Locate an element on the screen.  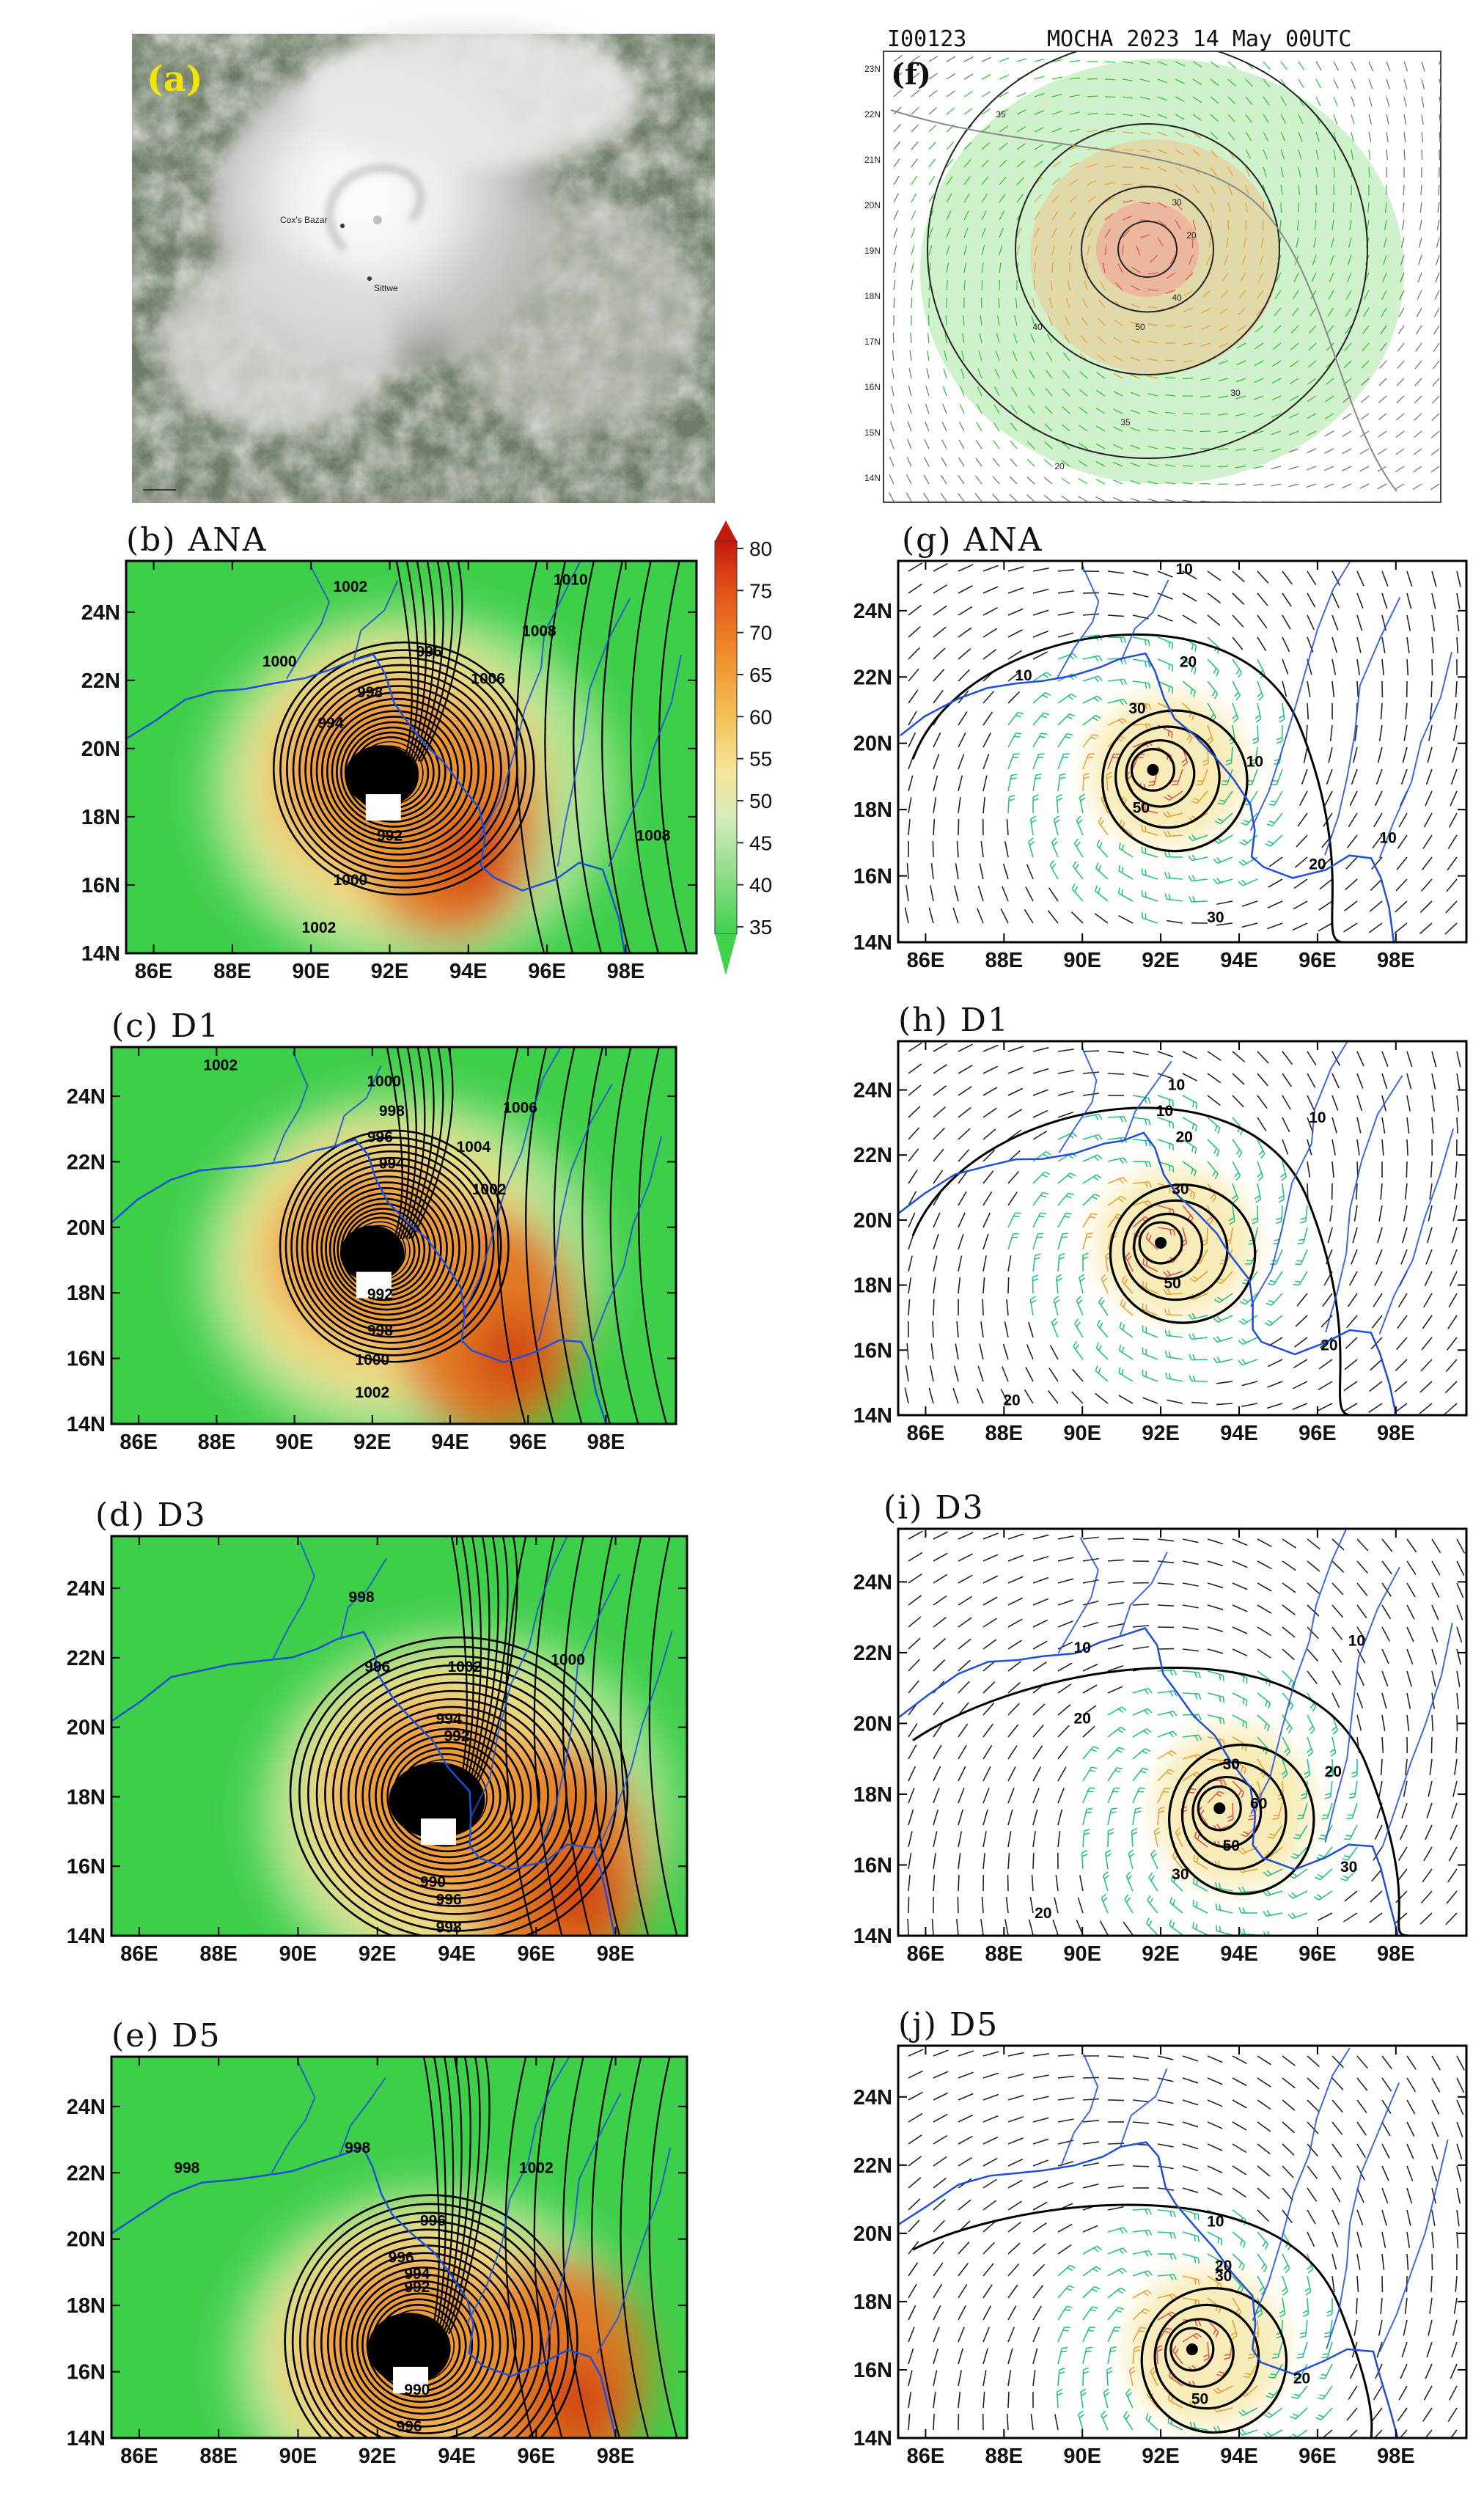
isobar-label: 996 is located at coordinates (380, 1138).